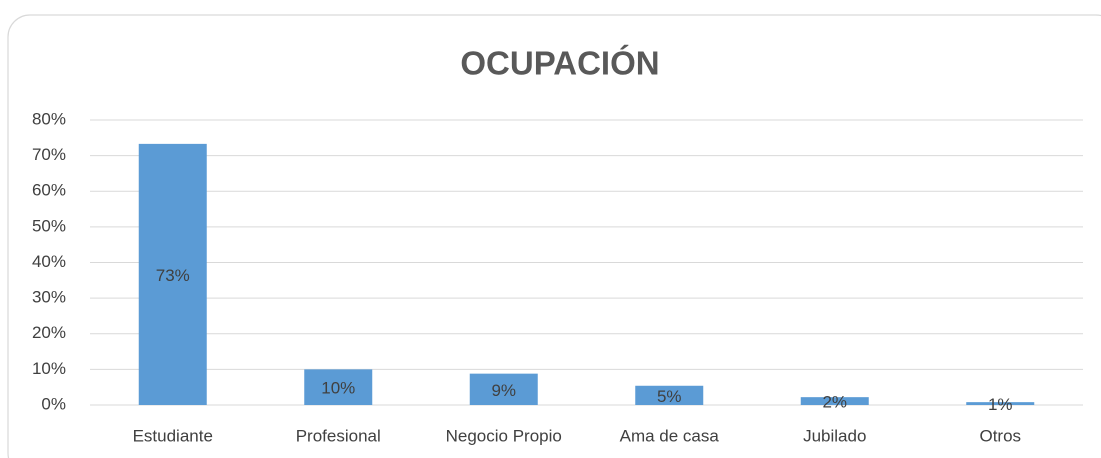 This screenshot has height=458, width=1101. I want to click on y-tick-label: 0%, so click(53, 403).